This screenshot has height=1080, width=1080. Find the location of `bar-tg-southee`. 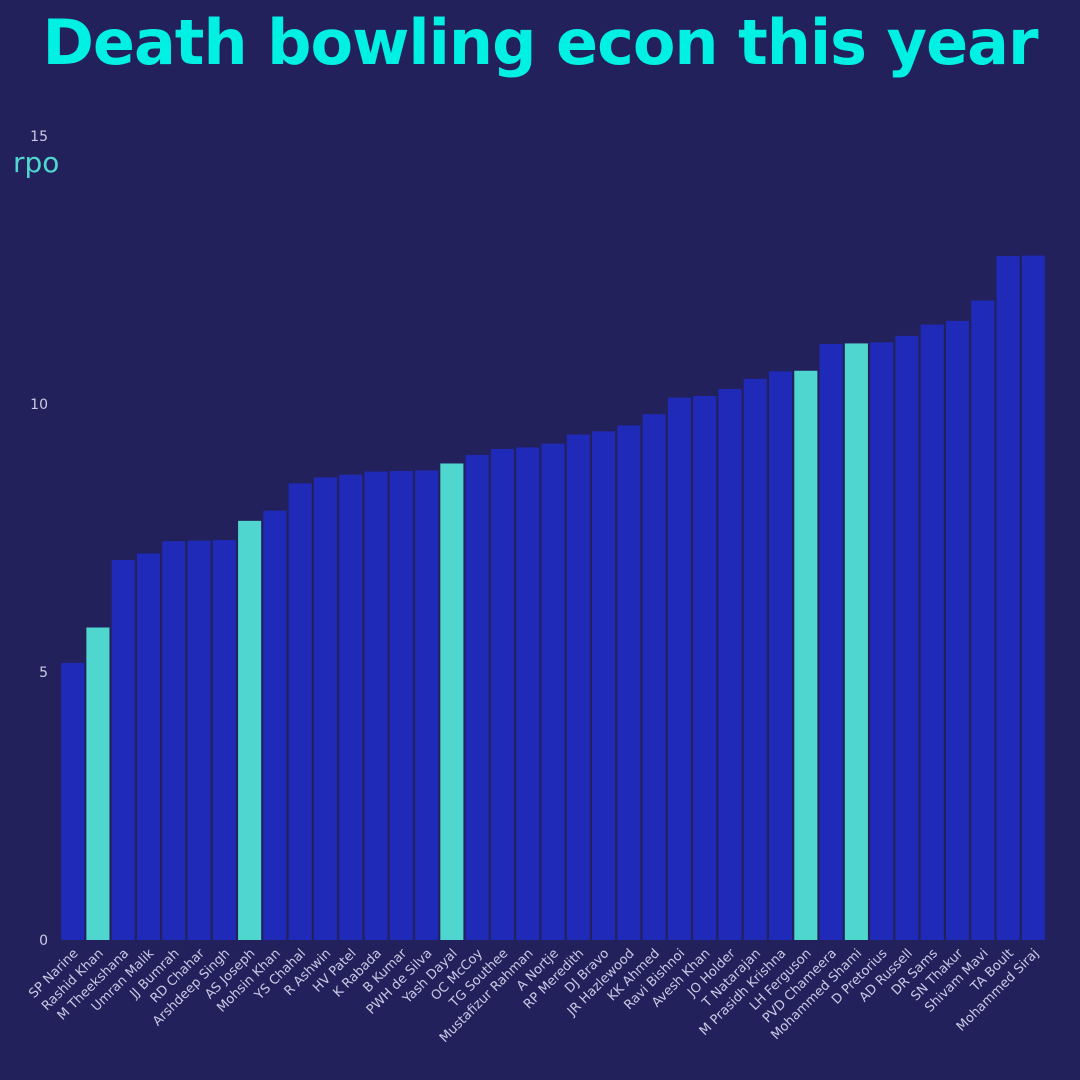

bar-tg-southee is located at coordinates (502, 694).